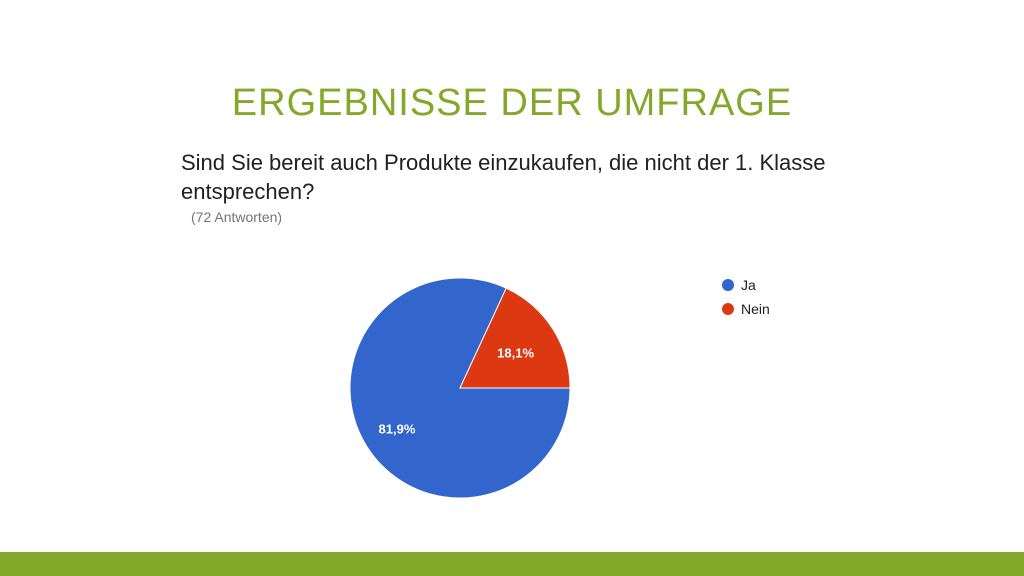 The image size is (1024, 576). Describe the element at coordinates (512, 103) in the screenshot. I see `slide-title: ERGEBNISSE DER UMFRAGE` at that location.